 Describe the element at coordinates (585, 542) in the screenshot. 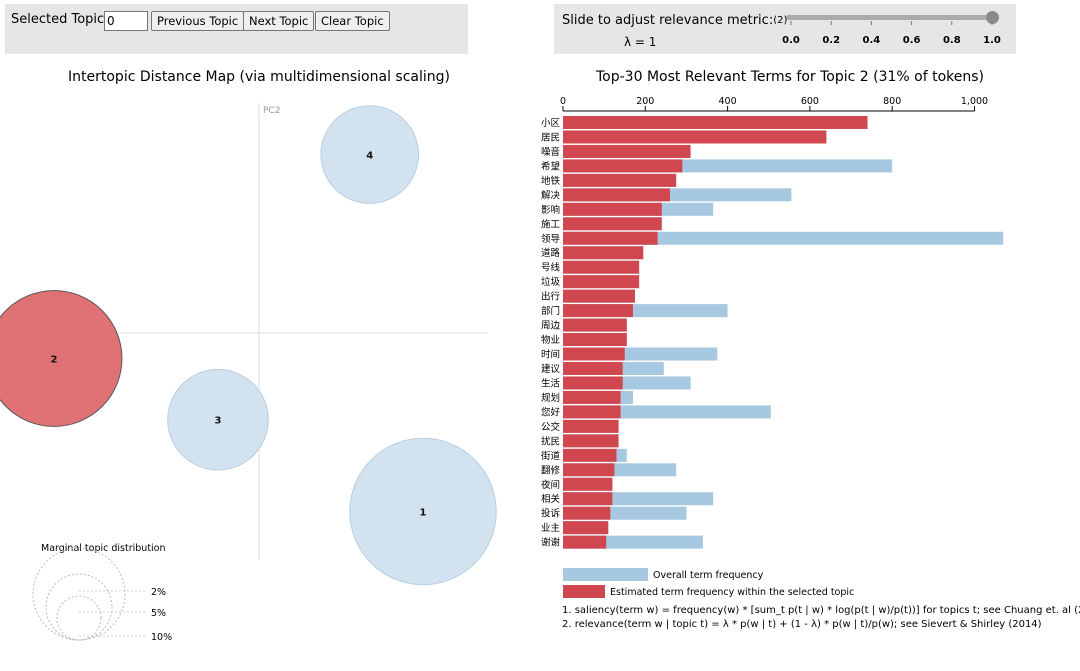

I see `bar-topic-谢谢` at that location.